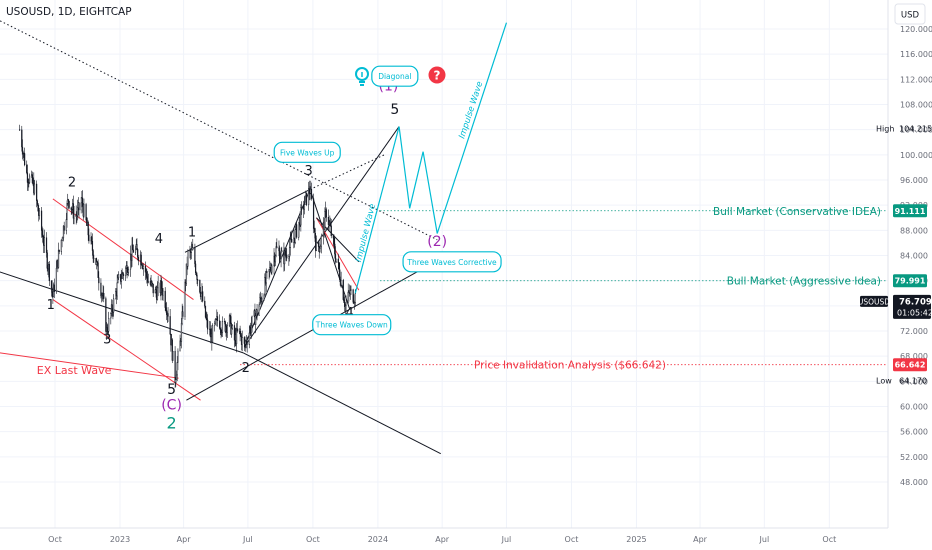 This screenshot has height=550, width=932. Describe the element at coordinates (914, 482) in the screenshot. I see `y-tick-label: 48.000` at that location.